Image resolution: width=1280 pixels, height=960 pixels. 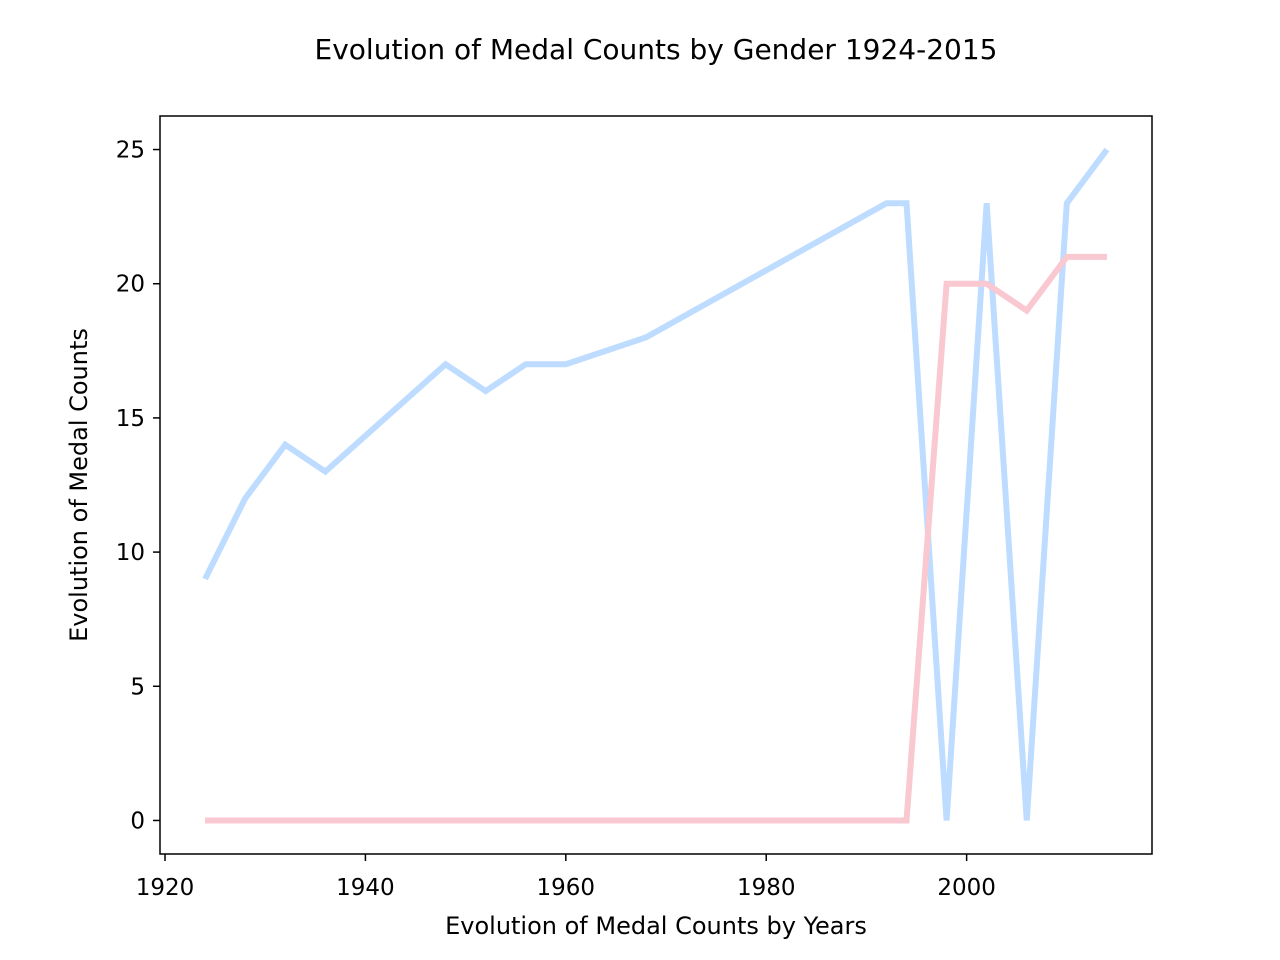 I want to click on x-tick-label: 1960, so click(x=566, y=888).